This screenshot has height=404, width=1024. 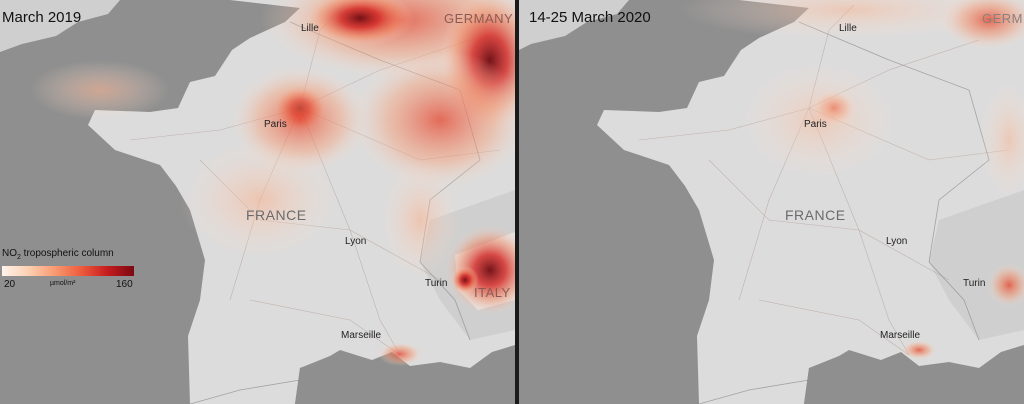 What do you see at coordinates (124, 284) in the screenshot?
I see `legend-max-value: 160` at bounding box center [124, 284].